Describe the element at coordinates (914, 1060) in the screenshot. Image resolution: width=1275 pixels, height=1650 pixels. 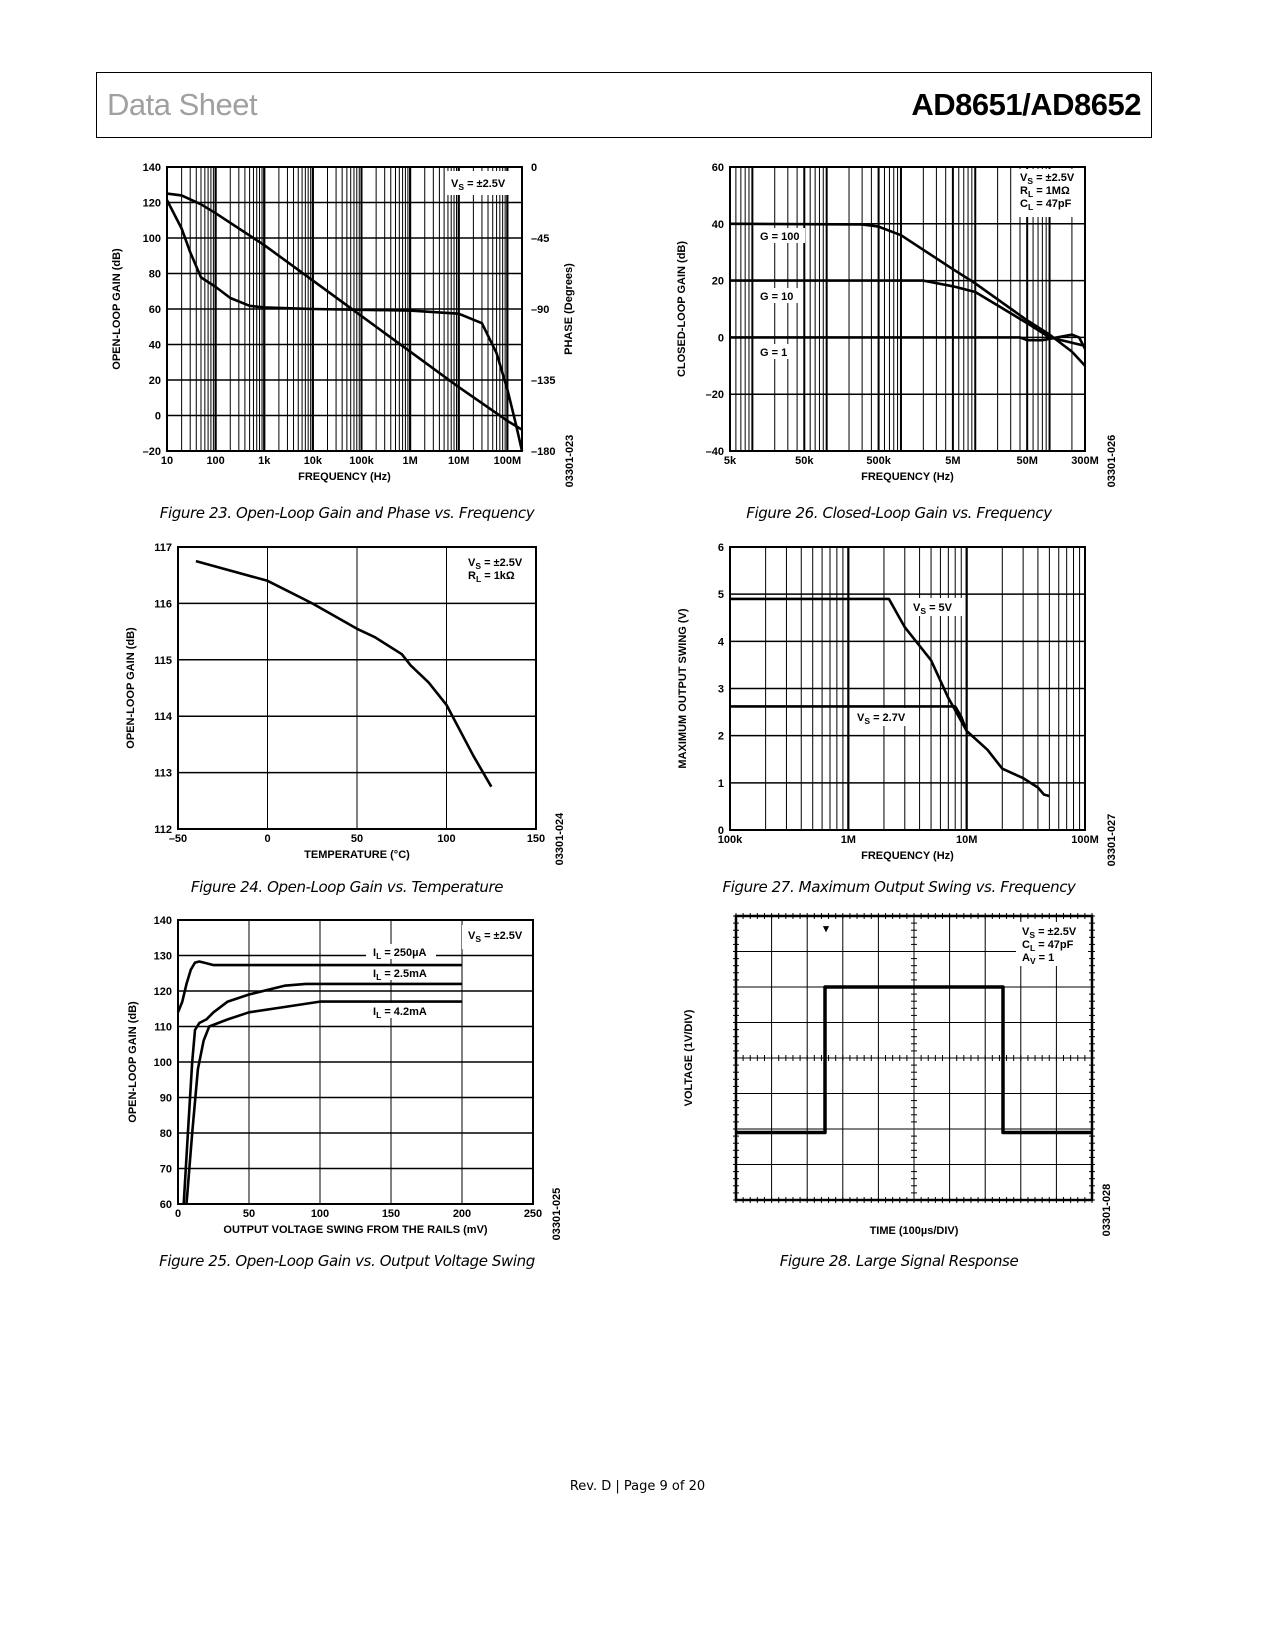
I see `series-line-output` at that location.